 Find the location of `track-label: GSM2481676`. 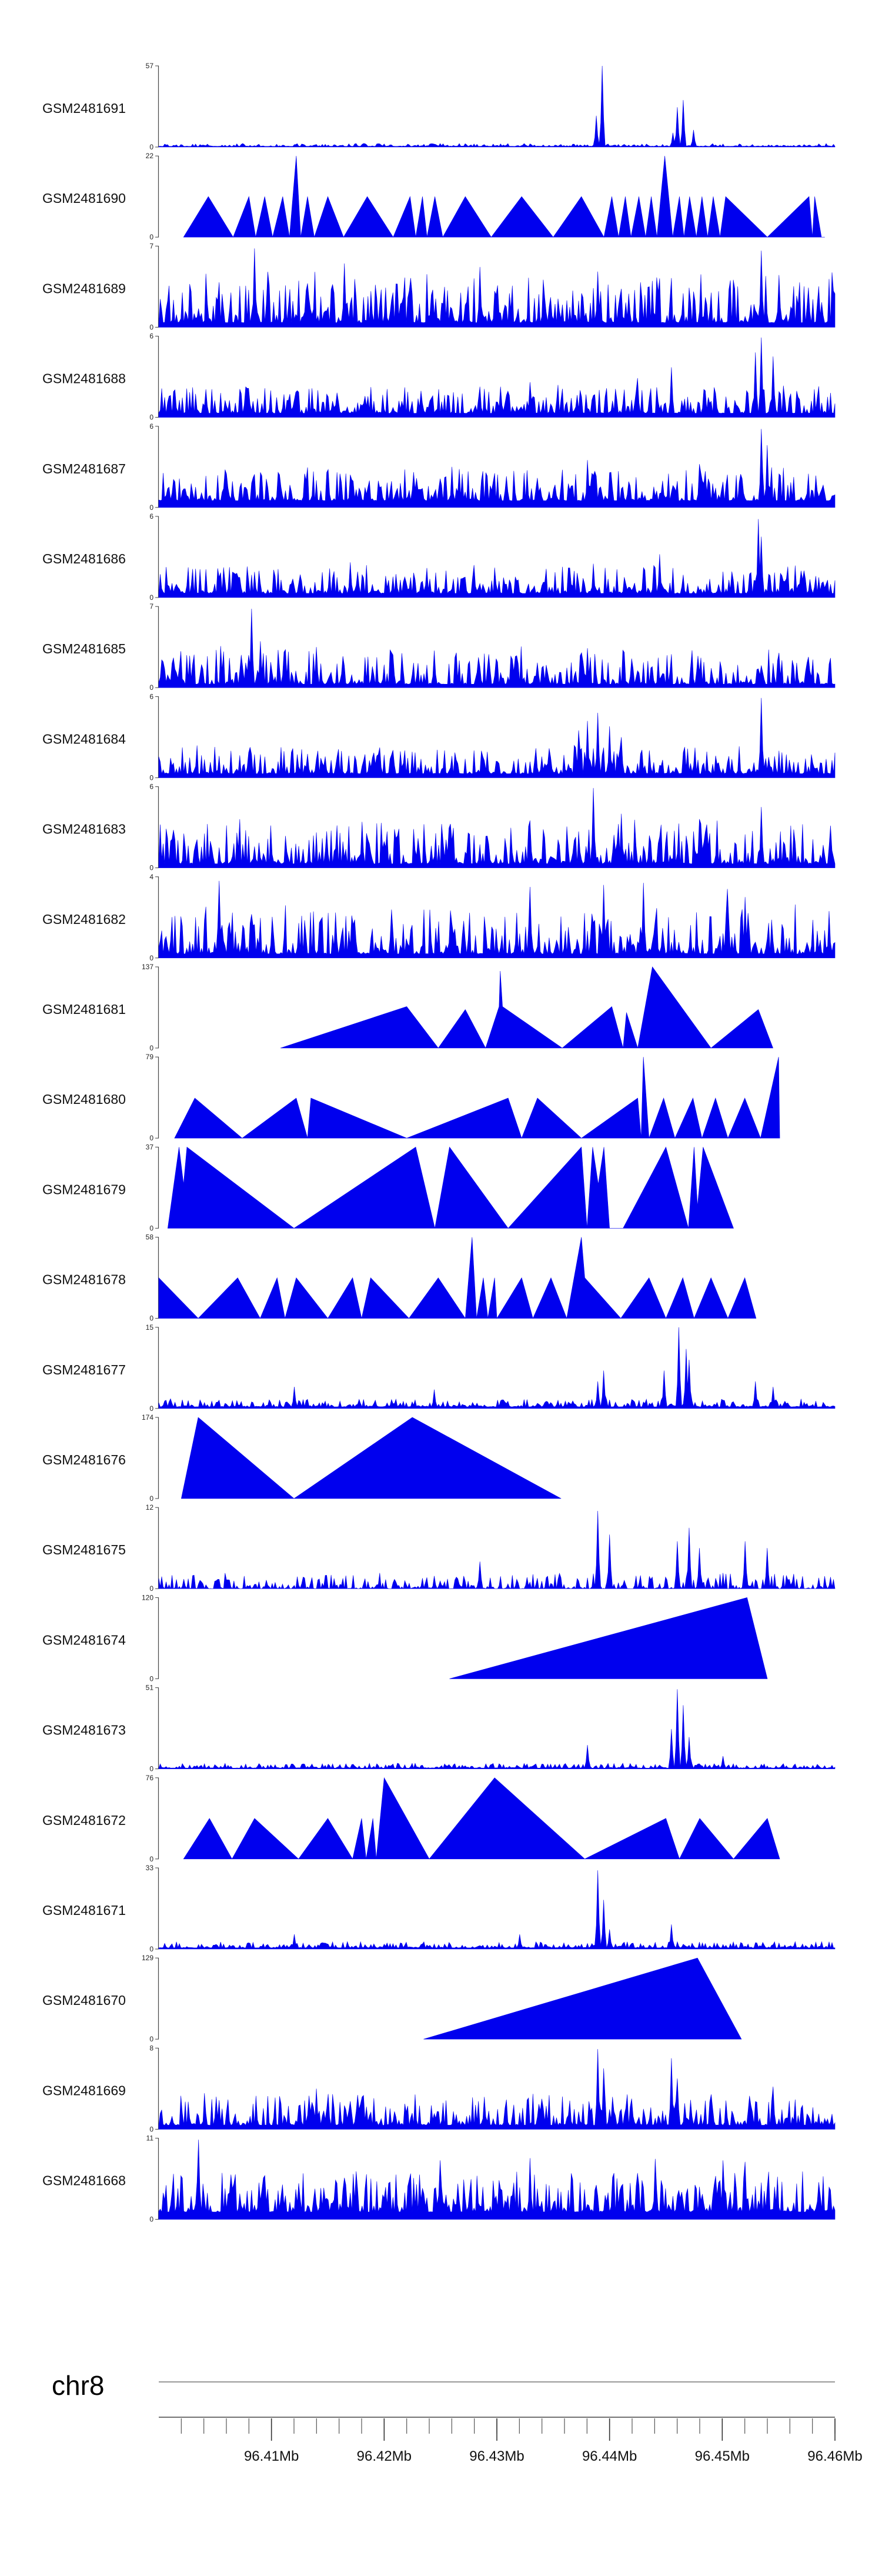

track-label: GSM2481676 is located at coordinates (84, 1459).